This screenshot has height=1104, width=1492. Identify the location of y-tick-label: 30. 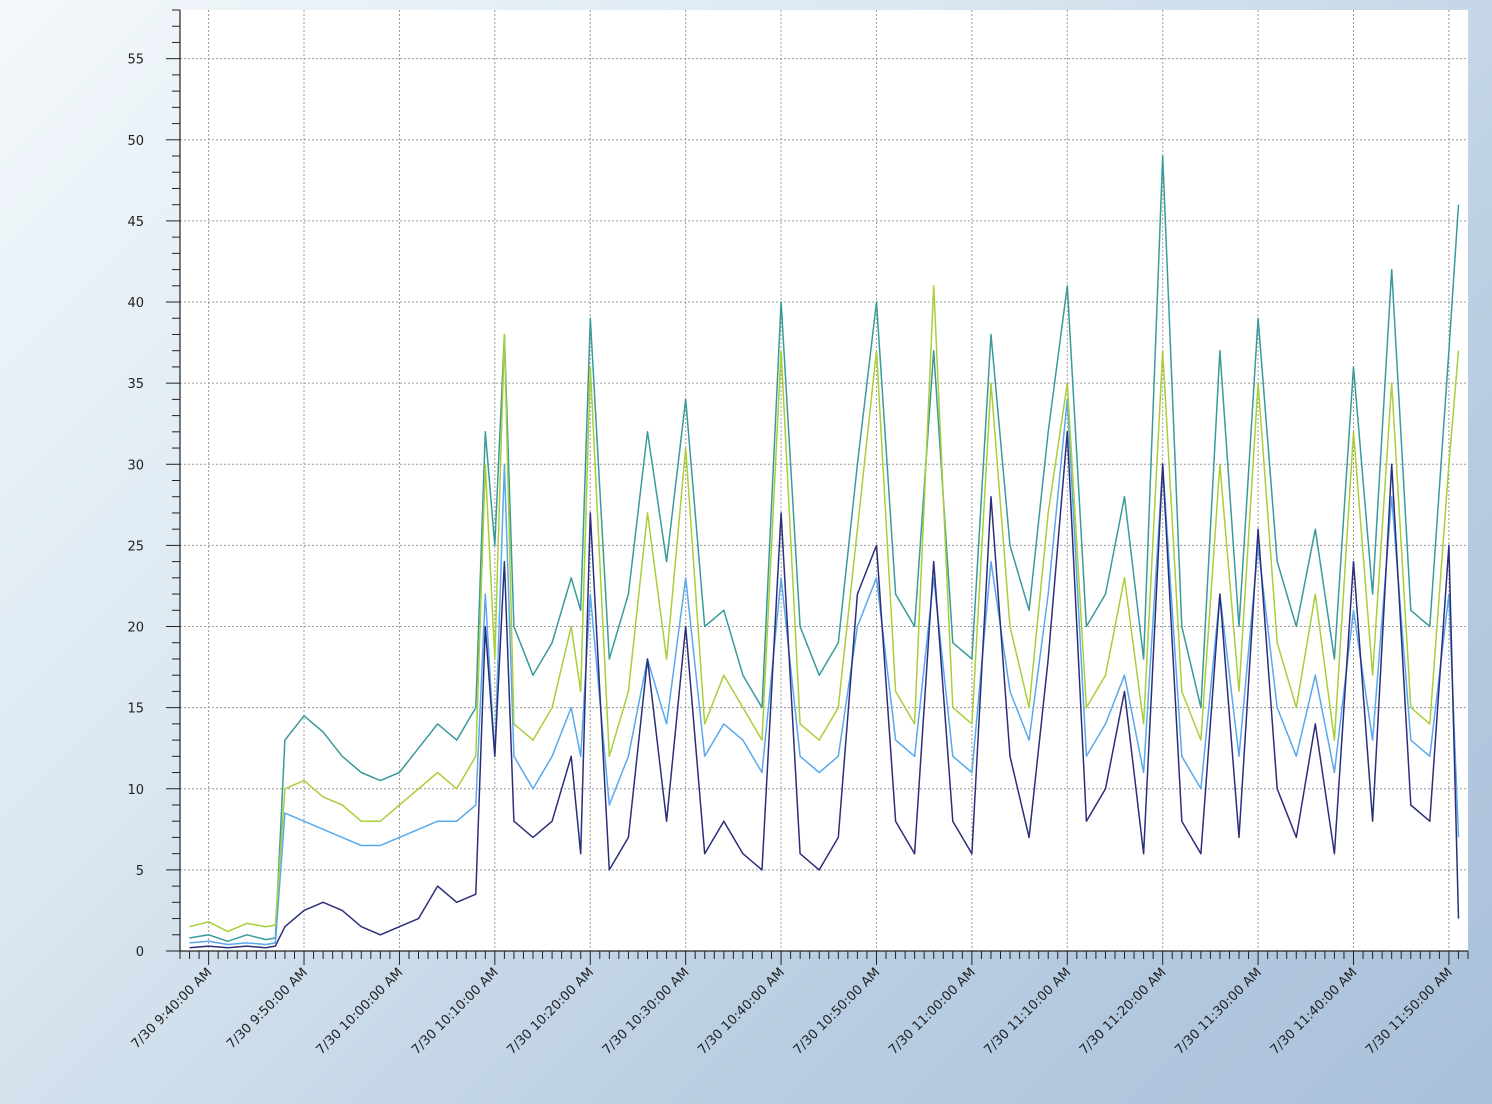
(135, 465).